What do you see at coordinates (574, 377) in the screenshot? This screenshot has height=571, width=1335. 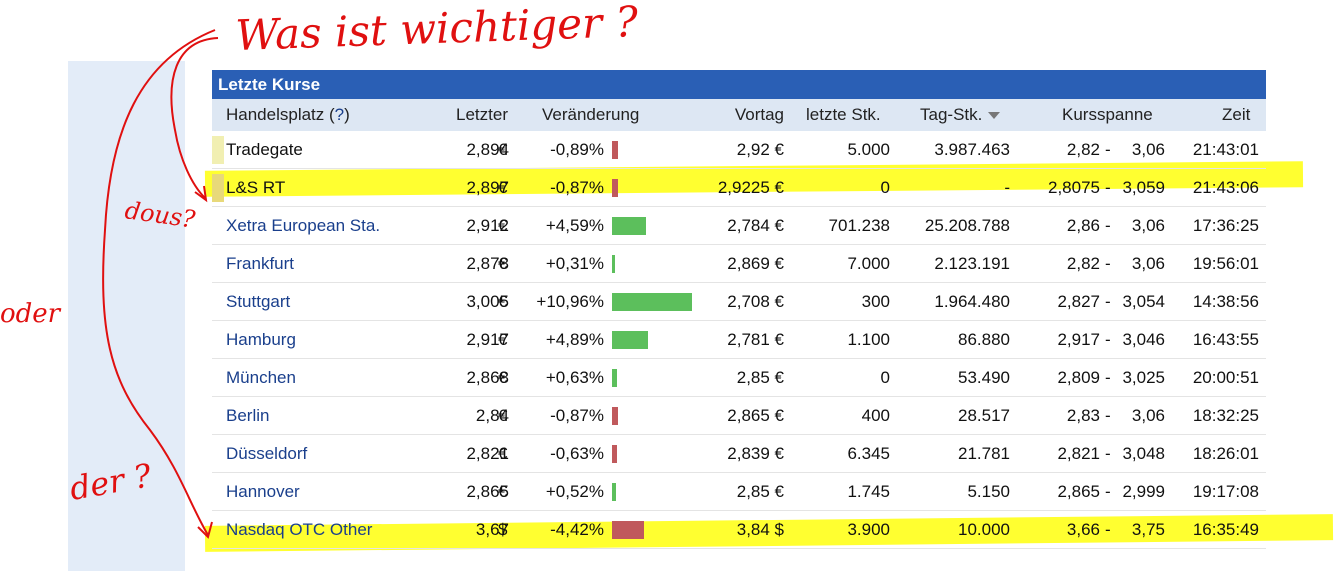 I see `change-percent: +0,63%` at bounding box center [574, 377].